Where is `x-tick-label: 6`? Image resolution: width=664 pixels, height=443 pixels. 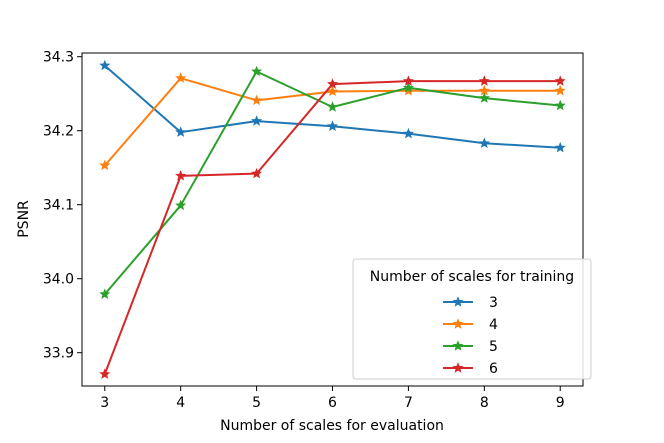 x-tick-label: 6 is located at coordinates (332, 403).